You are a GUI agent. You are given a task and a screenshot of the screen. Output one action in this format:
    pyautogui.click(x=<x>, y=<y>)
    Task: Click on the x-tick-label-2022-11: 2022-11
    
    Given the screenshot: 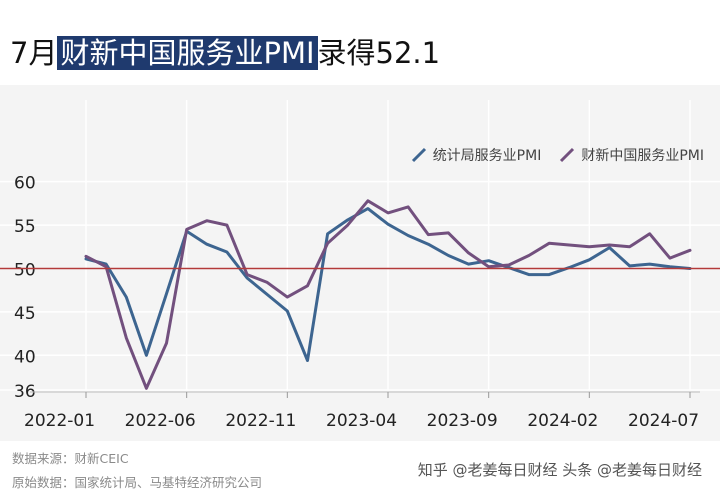 What is the action you would take?
    pyautogui.click(x=260, y=421)
    